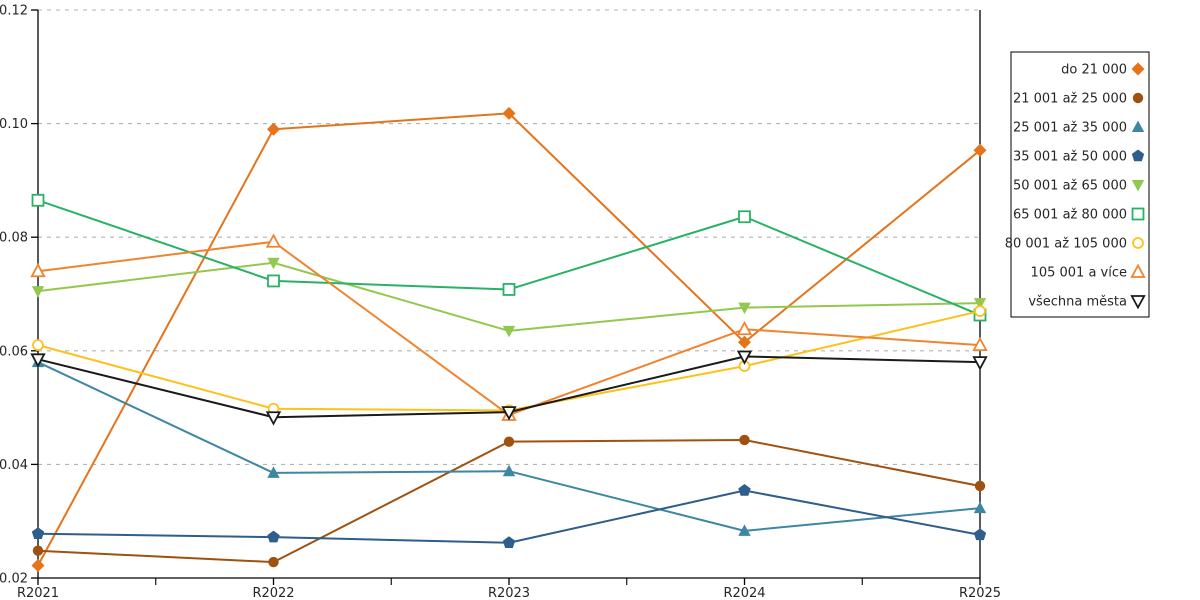  What do you see at coordinates (1070, 128) in the screenshot?
I see `legend-label: 25 001 až 35 000` at bounding box center [1070, 128].